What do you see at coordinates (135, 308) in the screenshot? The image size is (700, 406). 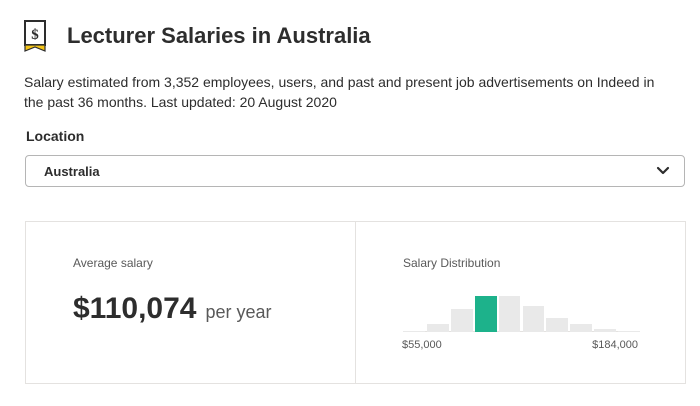 I see `average-salary-value: $110,074` at bounding box center [135, 308].